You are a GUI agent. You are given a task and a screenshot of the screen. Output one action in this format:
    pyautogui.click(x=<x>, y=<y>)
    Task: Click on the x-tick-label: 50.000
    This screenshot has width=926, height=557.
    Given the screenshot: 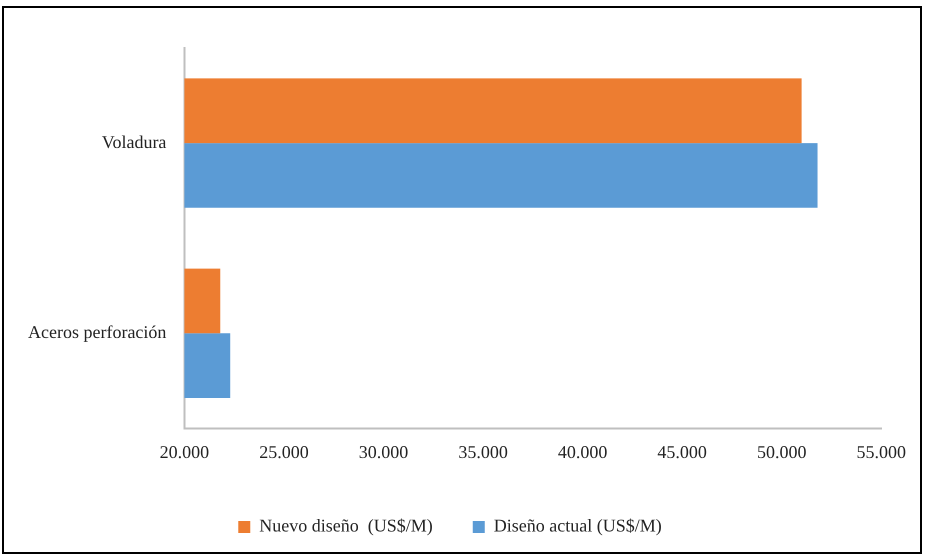 What is the action you would take?
    pyautogui.click(x=781, y=452)
    